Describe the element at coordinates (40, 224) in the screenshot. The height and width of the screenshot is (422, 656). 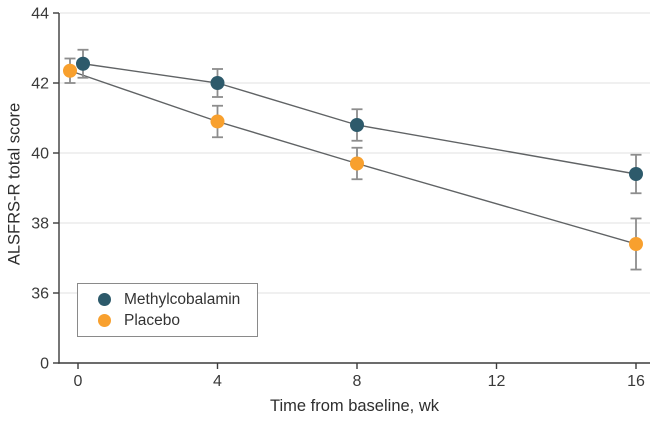
I see `y-tick-label: 38` at that location.